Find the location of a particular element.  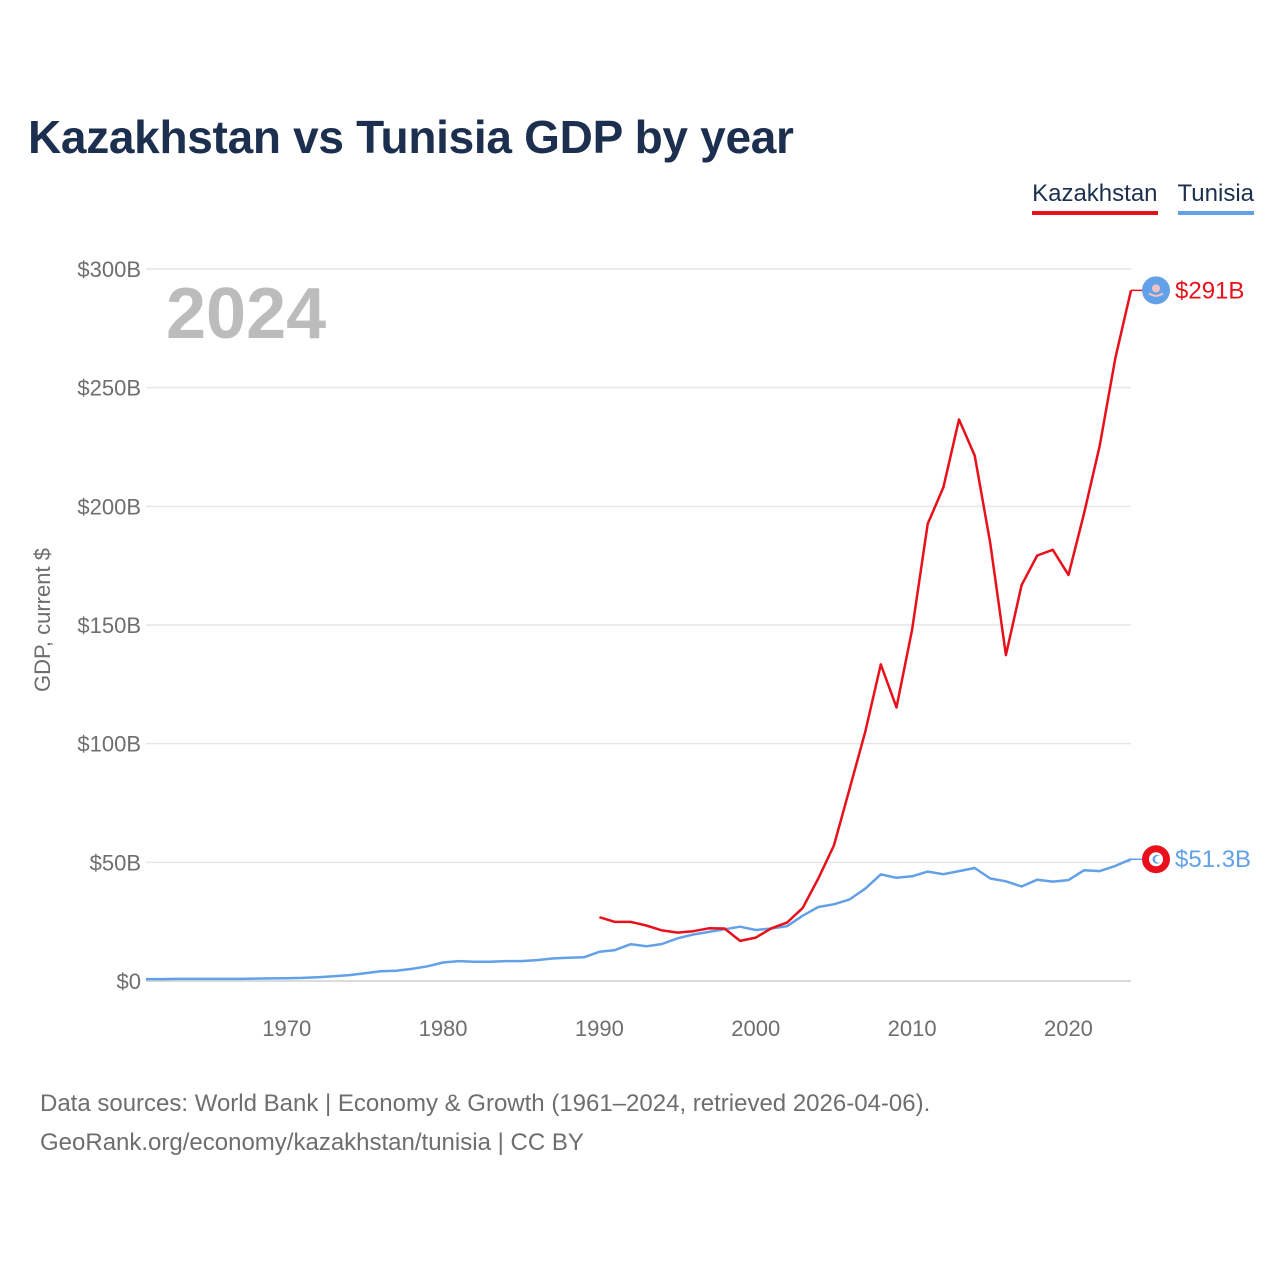

x-tick-label: 1970 is located at coordinates (286, 1028).